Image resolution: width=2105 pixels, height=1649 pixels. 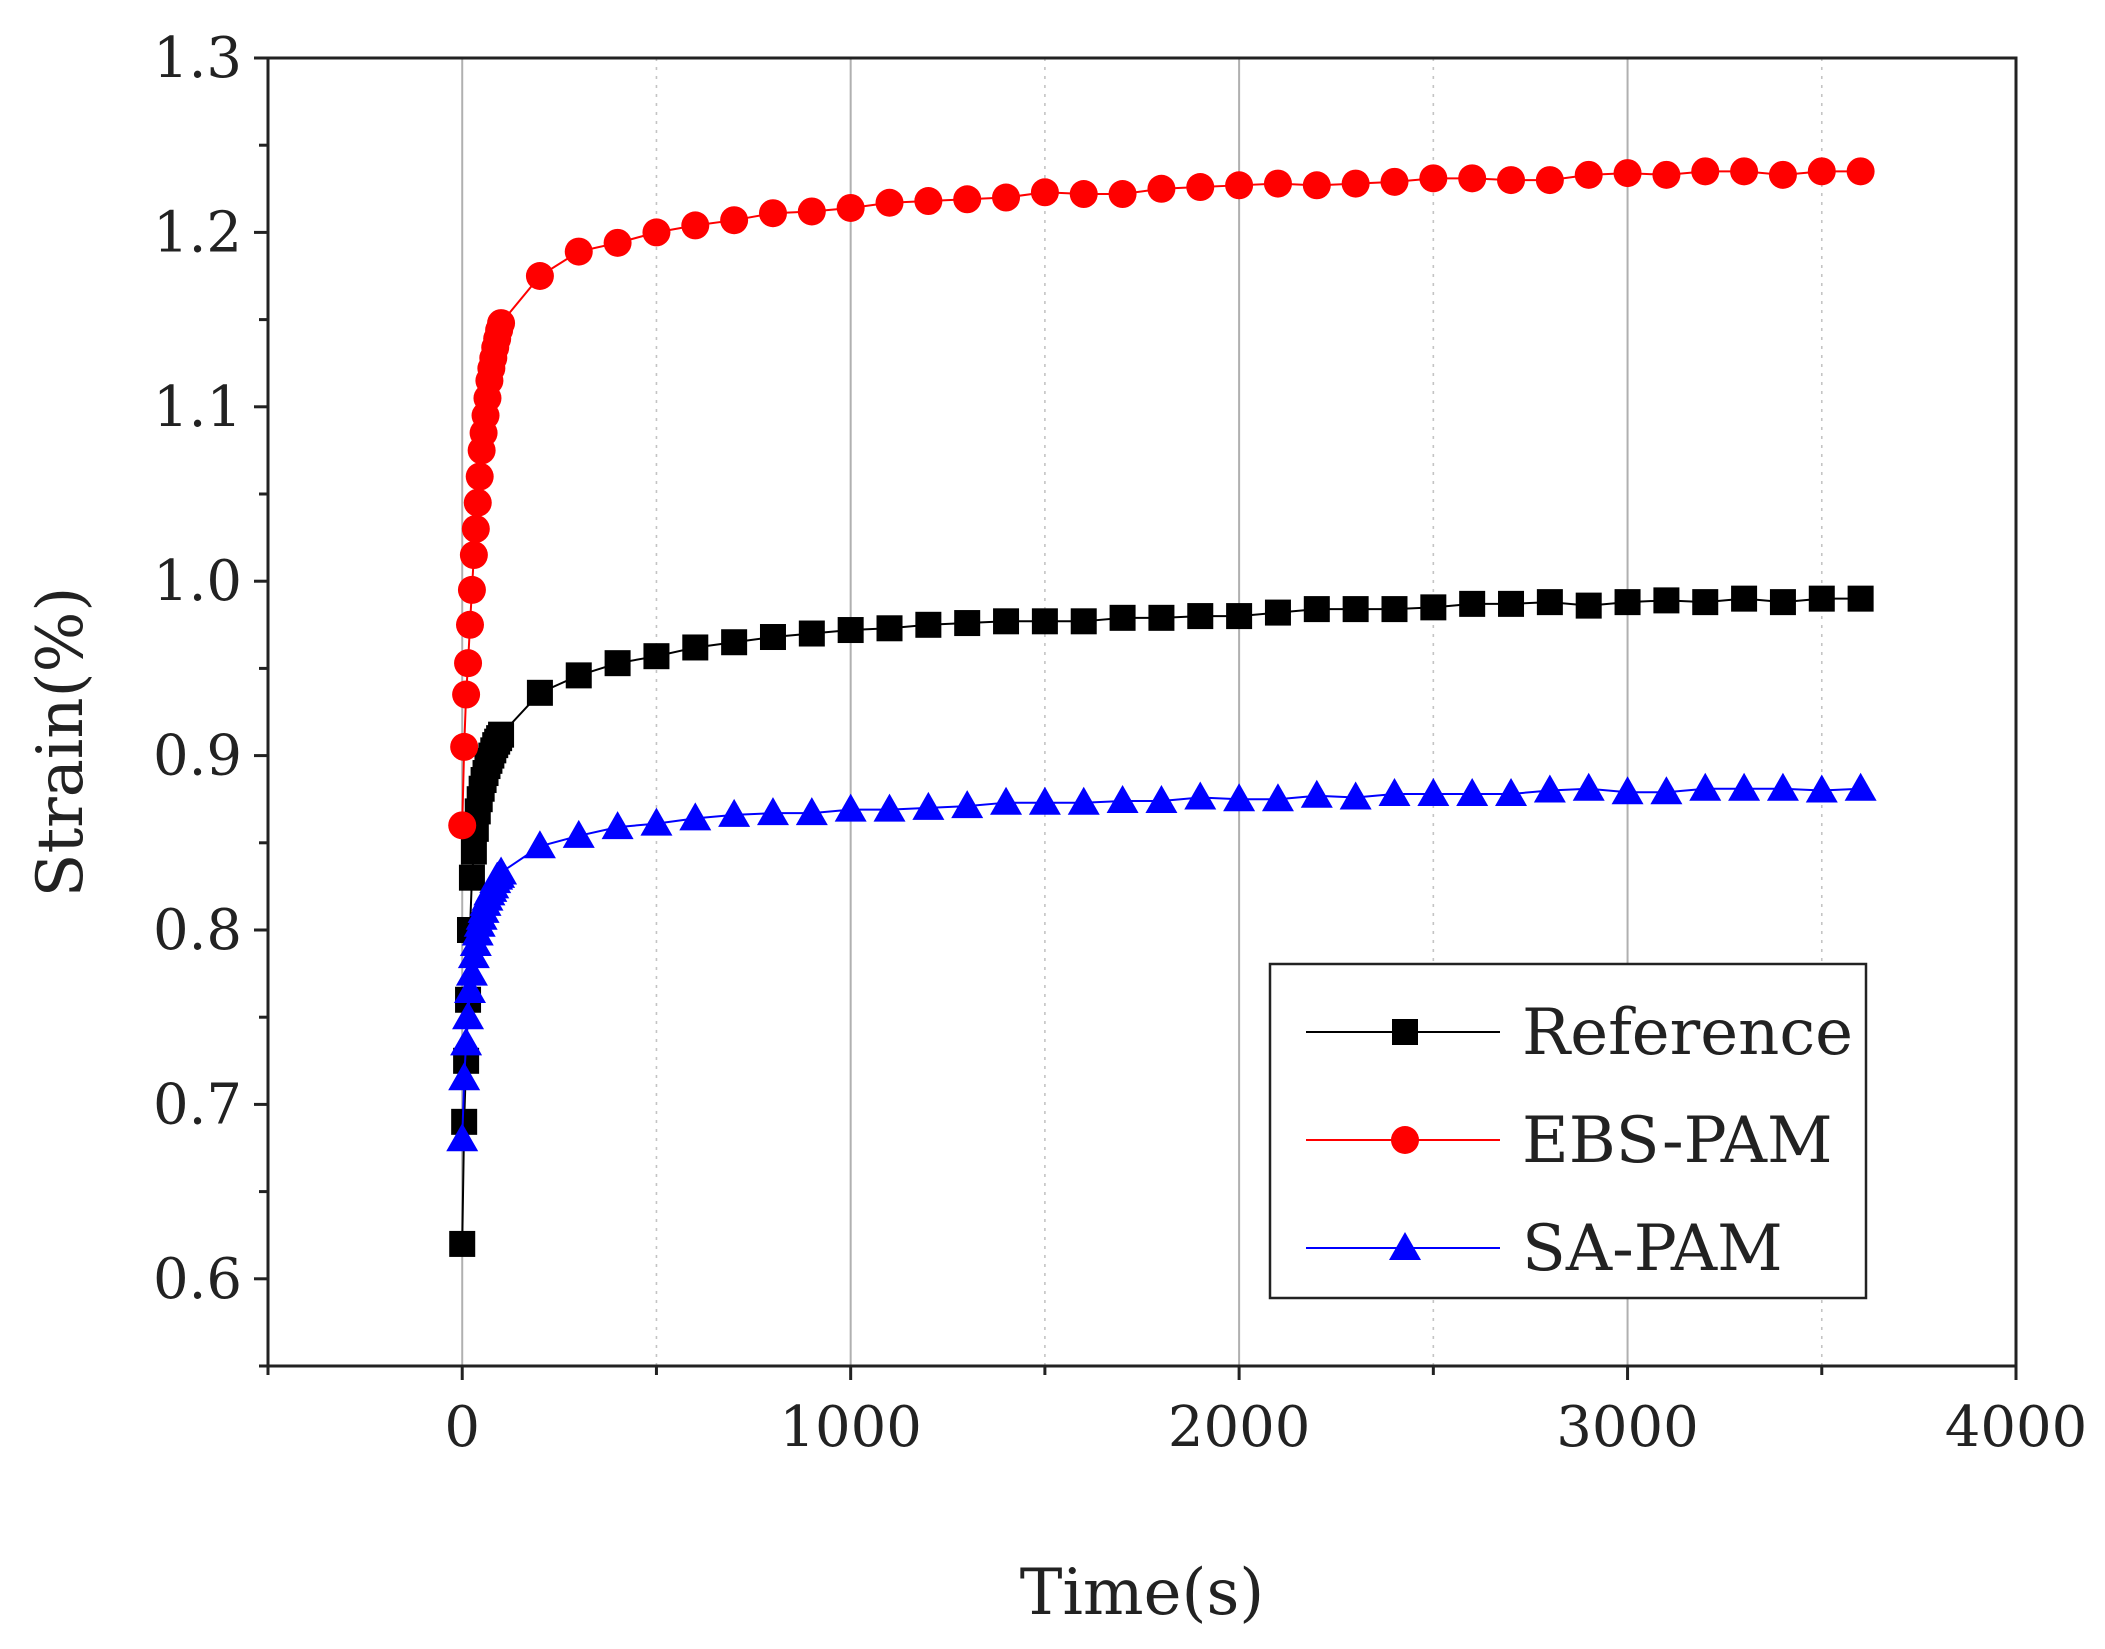 What do you see at coordinates (2016, 1427) in the screenshot?
I see `x-tick-label: 4000` at bounding box center [2016, 1427].